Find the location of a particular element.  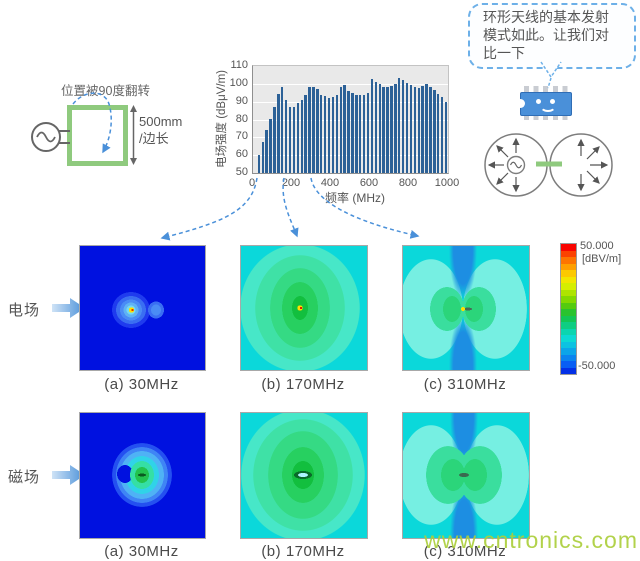

chip-eye-left is located at coordinates (538, 101).